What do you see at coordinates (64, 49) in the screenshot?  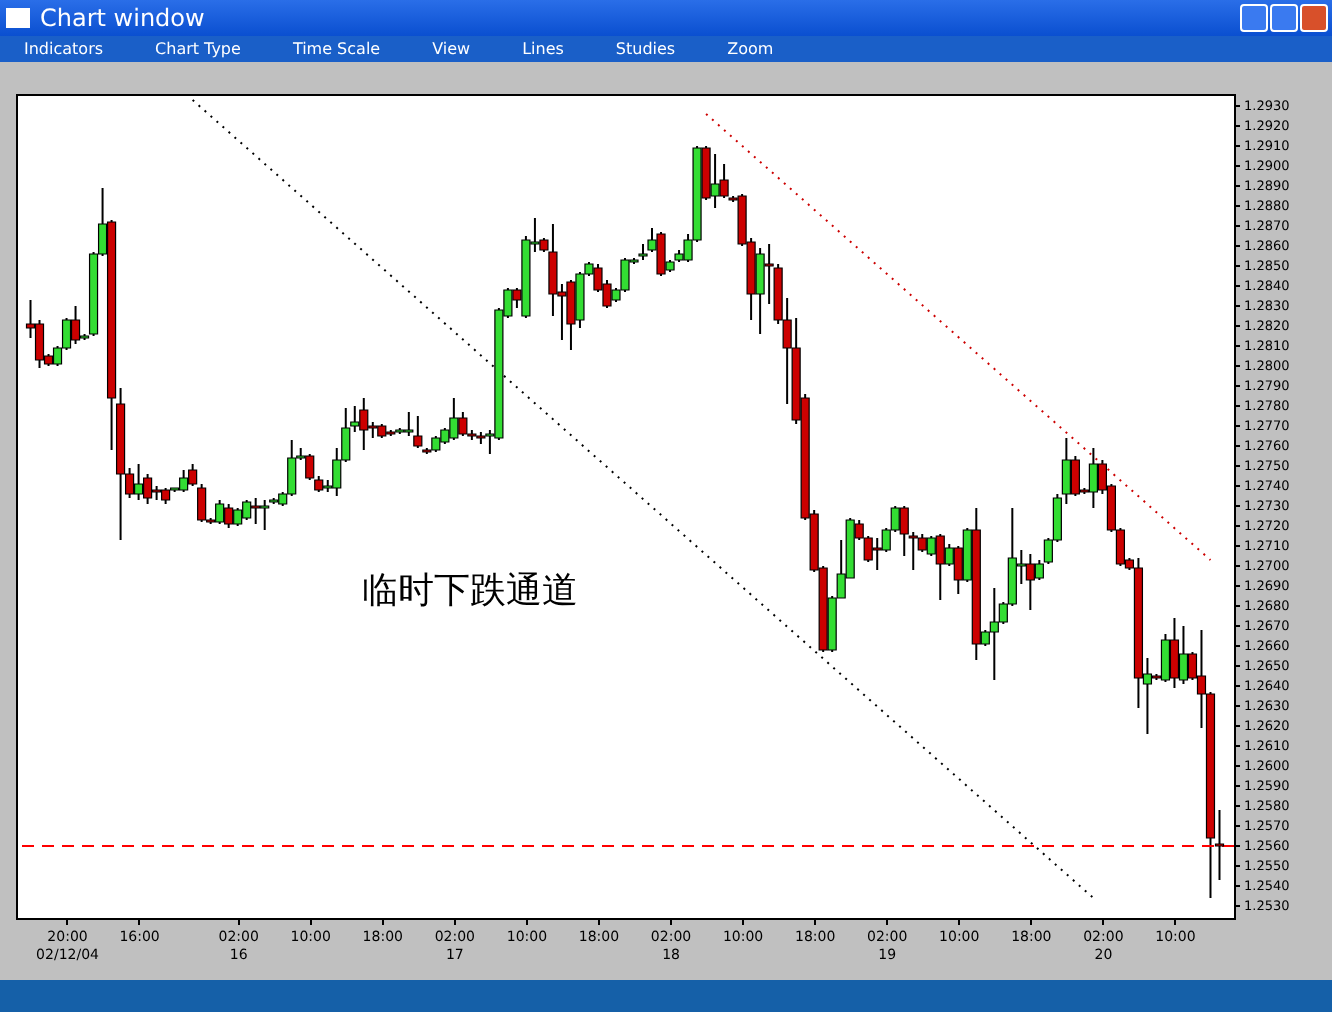 I see `text: Indicators` at bounding box center [64, 49].